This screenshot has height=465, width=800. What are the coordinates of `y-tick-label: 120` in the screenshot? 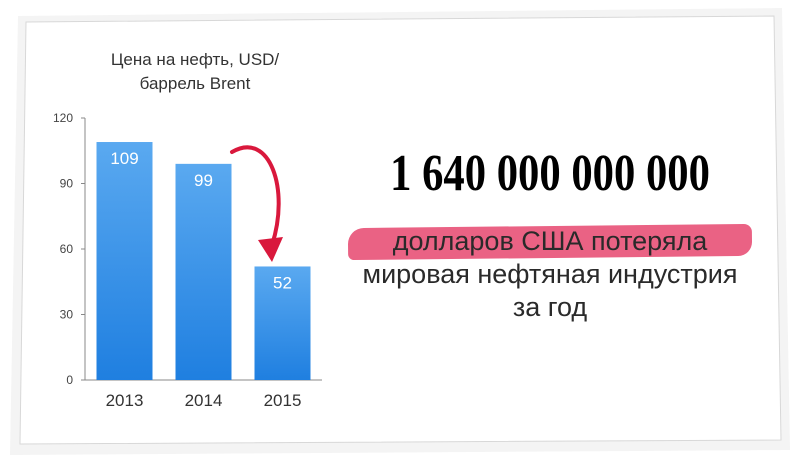 It's located at (63, 118).